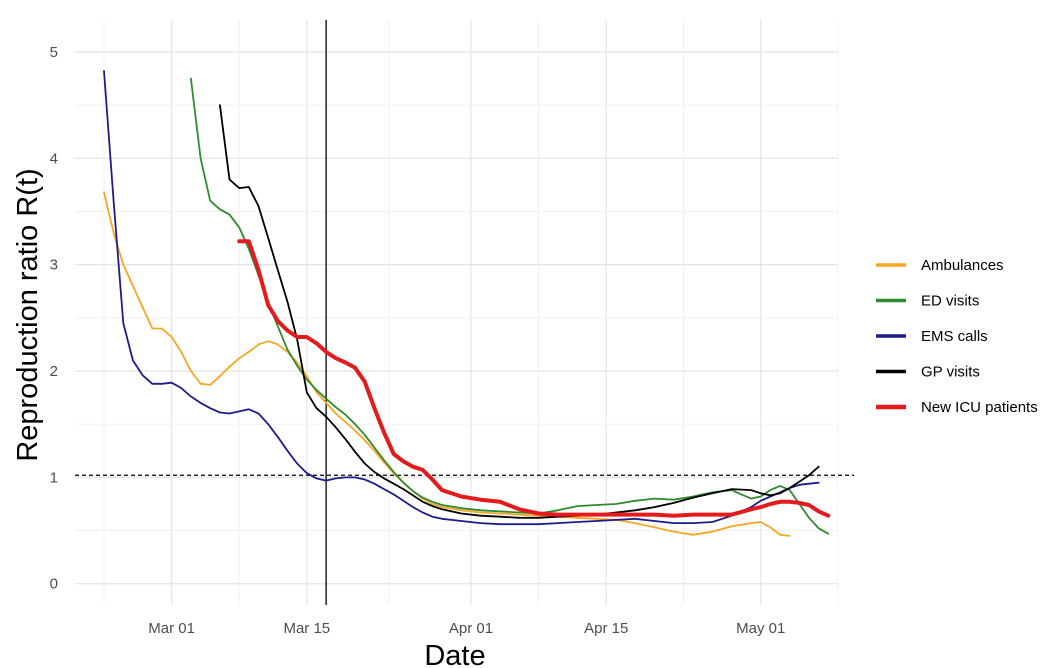 The height and width of the screenshot is (668, 1064). I want to click on y-tick-label: 1, so click(54, 477).